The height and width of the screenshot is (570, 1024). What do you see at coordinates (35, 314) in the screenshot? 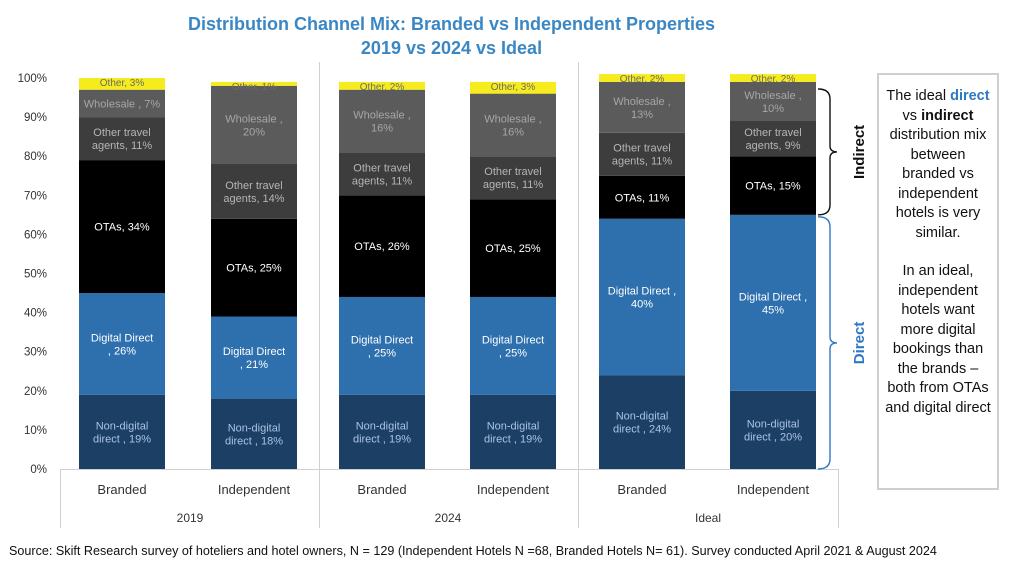
I see `y-tick-label: 40%` at bounding box center [35, 314].